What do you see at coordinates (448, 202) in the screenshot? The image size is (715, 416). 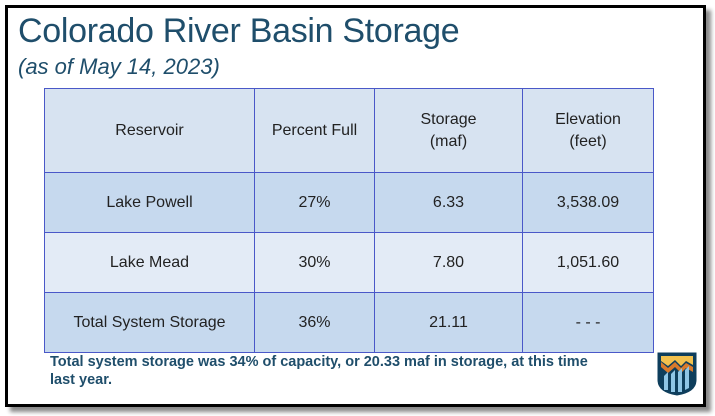 I see `cell-storage: 6.33` at bounding box center [448, 202].